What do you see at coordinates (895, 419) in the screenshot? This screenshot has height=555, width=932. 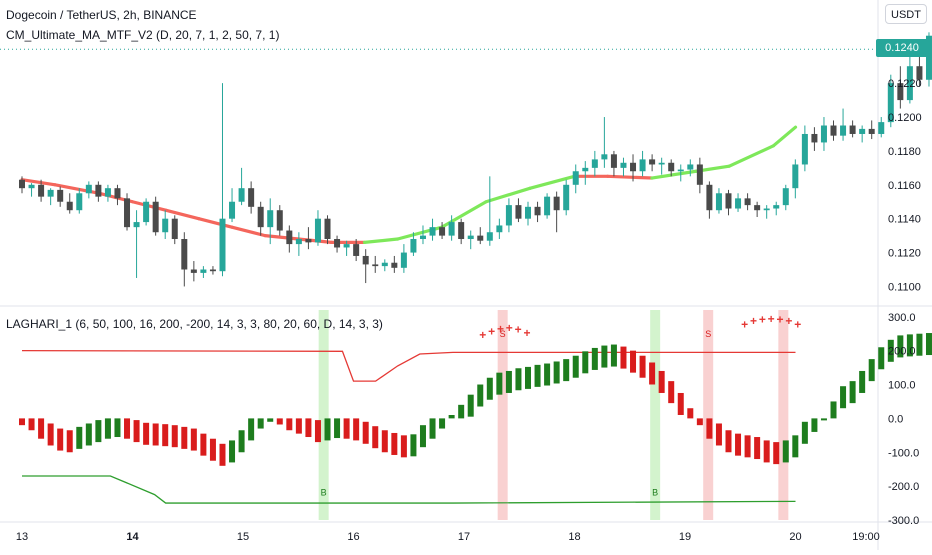 I see `oscillator-tick-label: 0.0` at bounding box center [895, 419].